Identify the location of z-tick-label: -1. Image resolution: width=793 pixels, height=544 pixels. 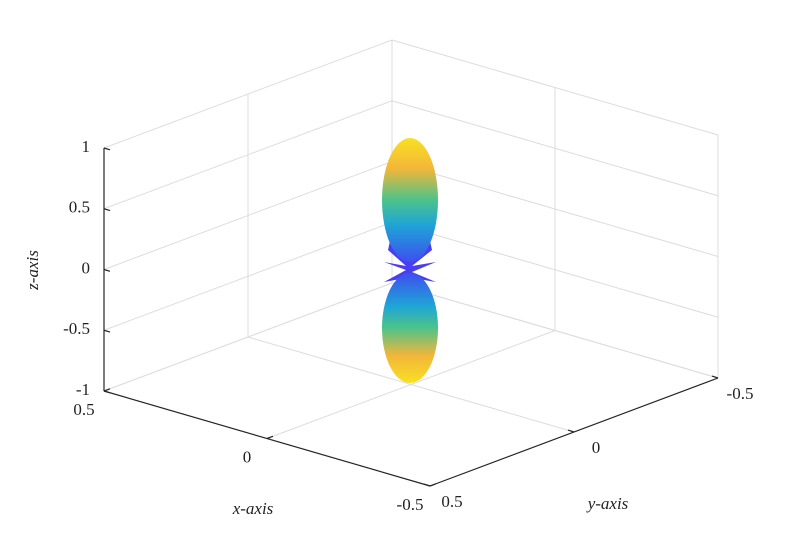
(83, 389).